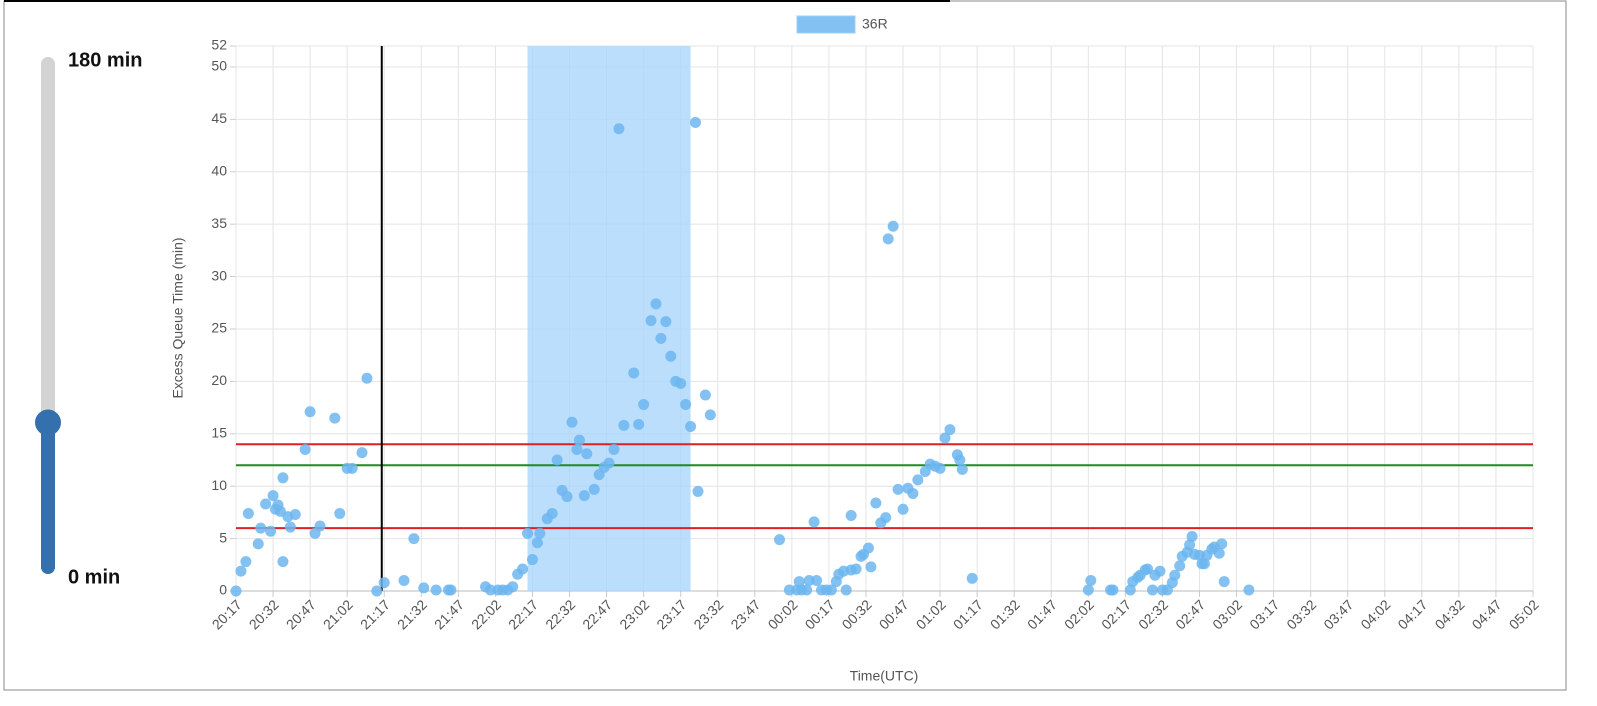  I want to click on slider-max-label: 180 min, so click(105, 60).